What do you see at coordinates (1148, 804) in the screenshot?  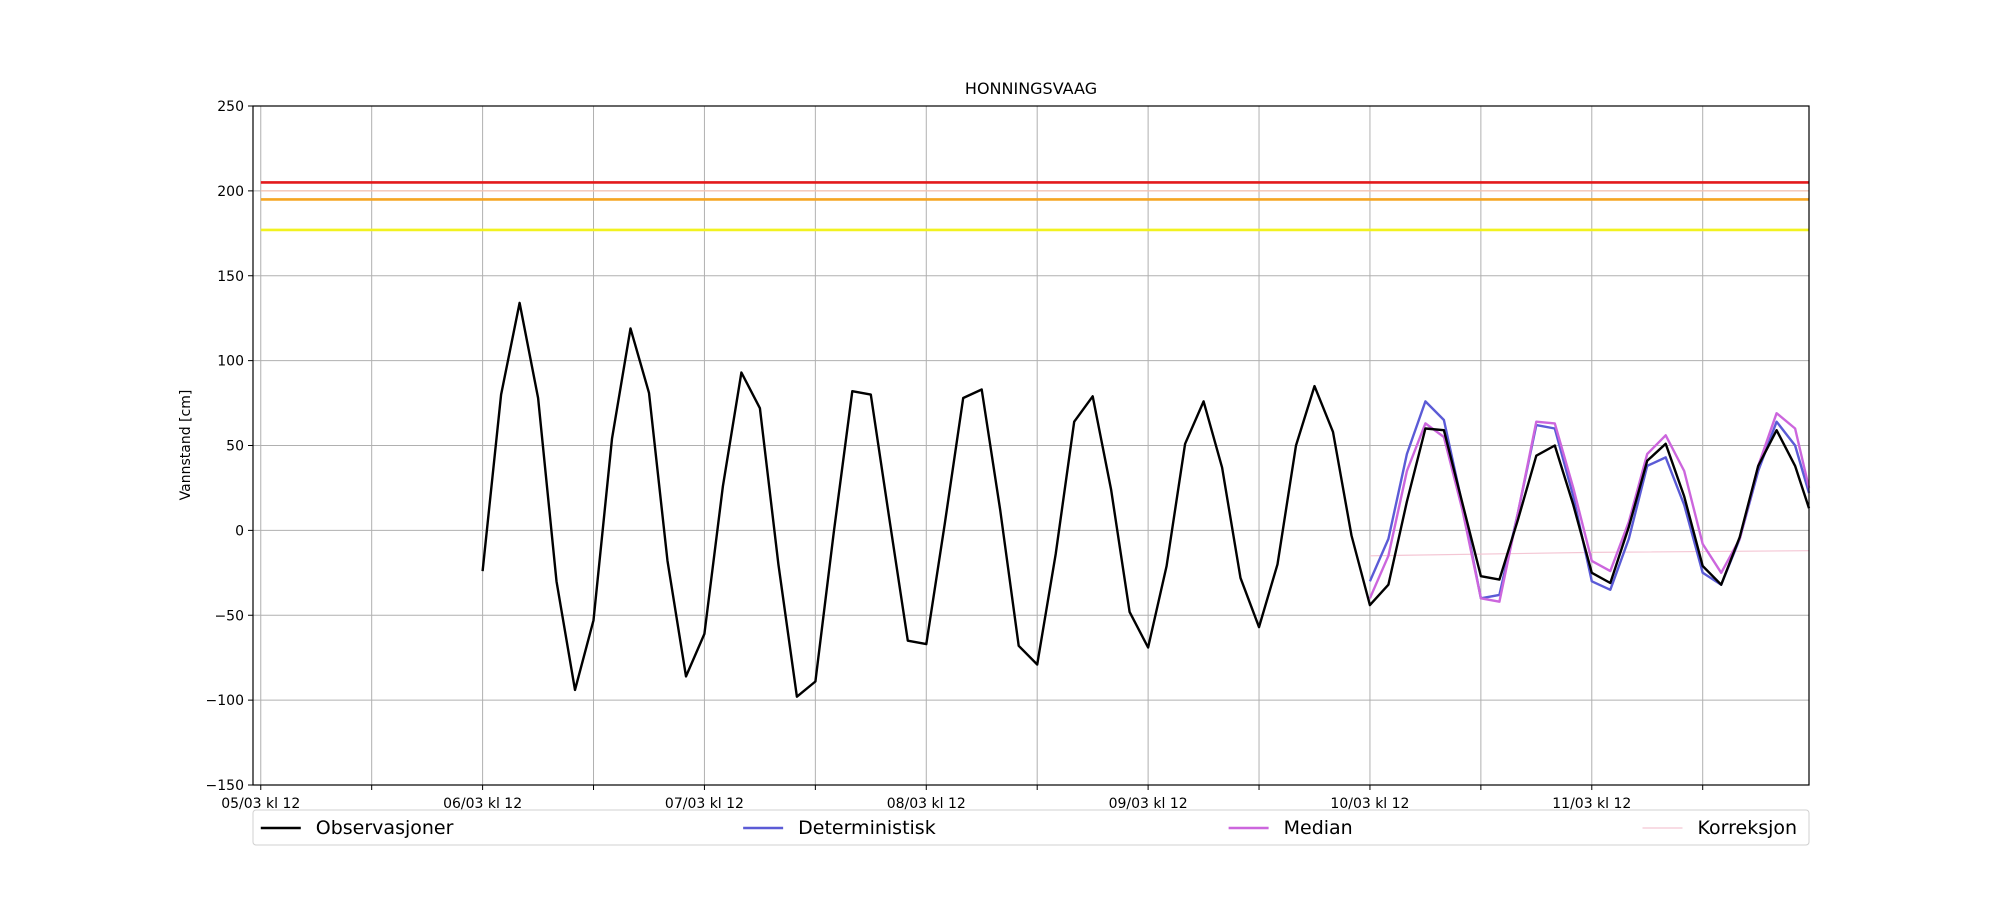 I see `x-tick-label: 09/03 kl 12` at bounding box center [1148, 804].